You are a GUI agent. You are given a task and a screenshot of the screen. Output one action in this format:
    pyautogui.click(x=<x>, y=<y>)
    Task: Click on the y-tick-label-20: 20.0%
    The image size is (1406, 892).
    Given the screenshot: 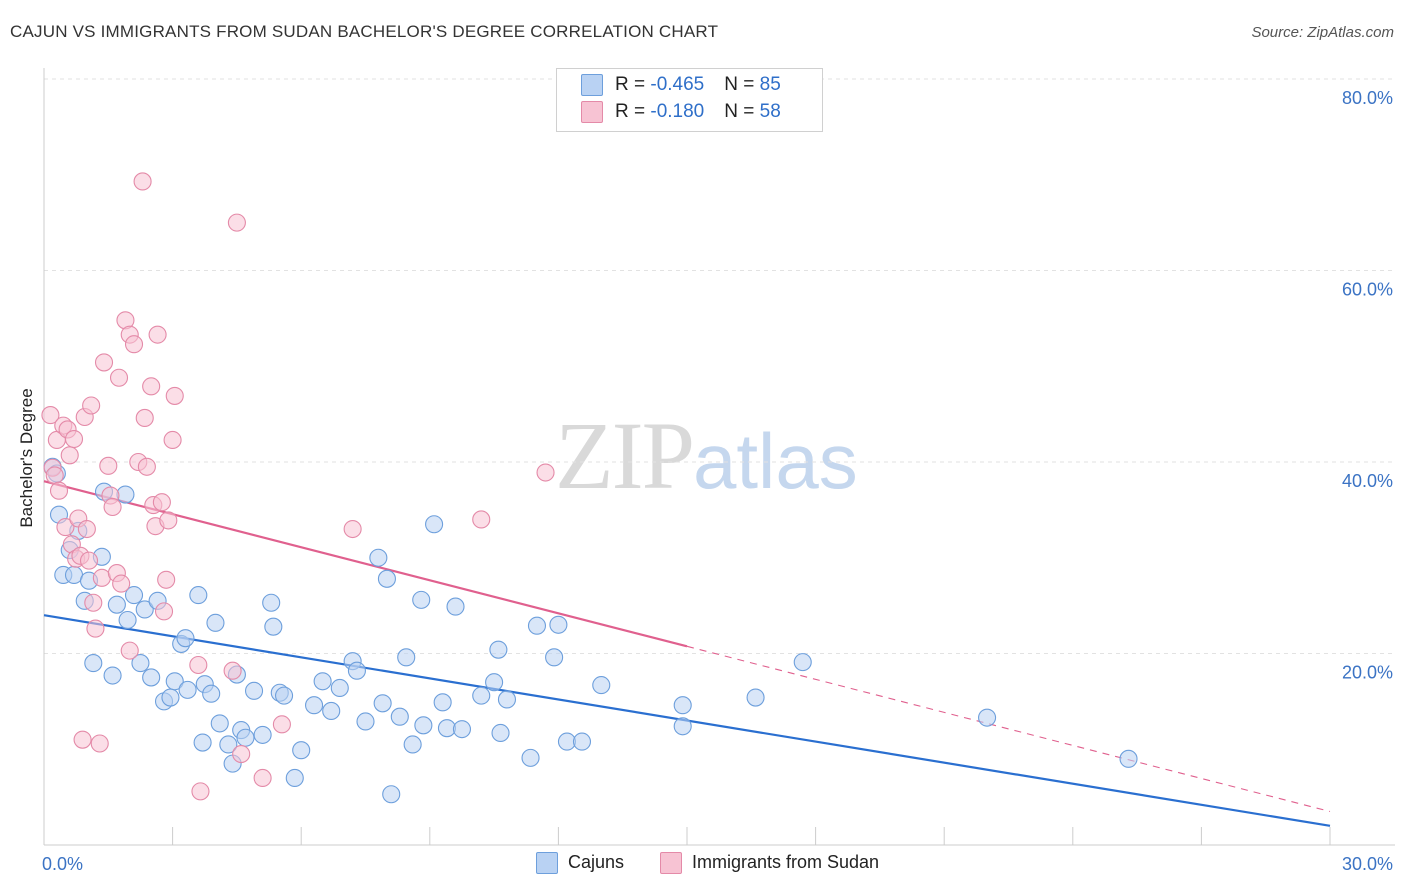 What is the action you would take?
    pyautogui.click(x=1367, y=673)
    